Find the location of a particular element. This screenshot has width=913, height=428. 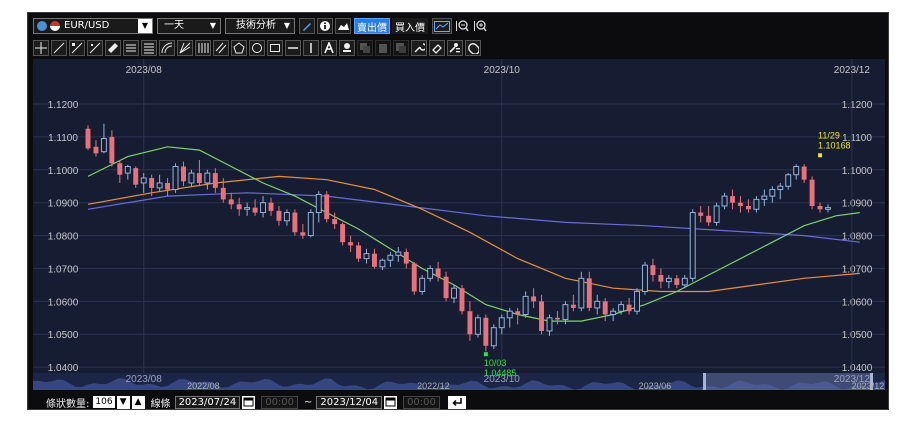

start-time-input: 00:00 is located at coordinates (280, 402).